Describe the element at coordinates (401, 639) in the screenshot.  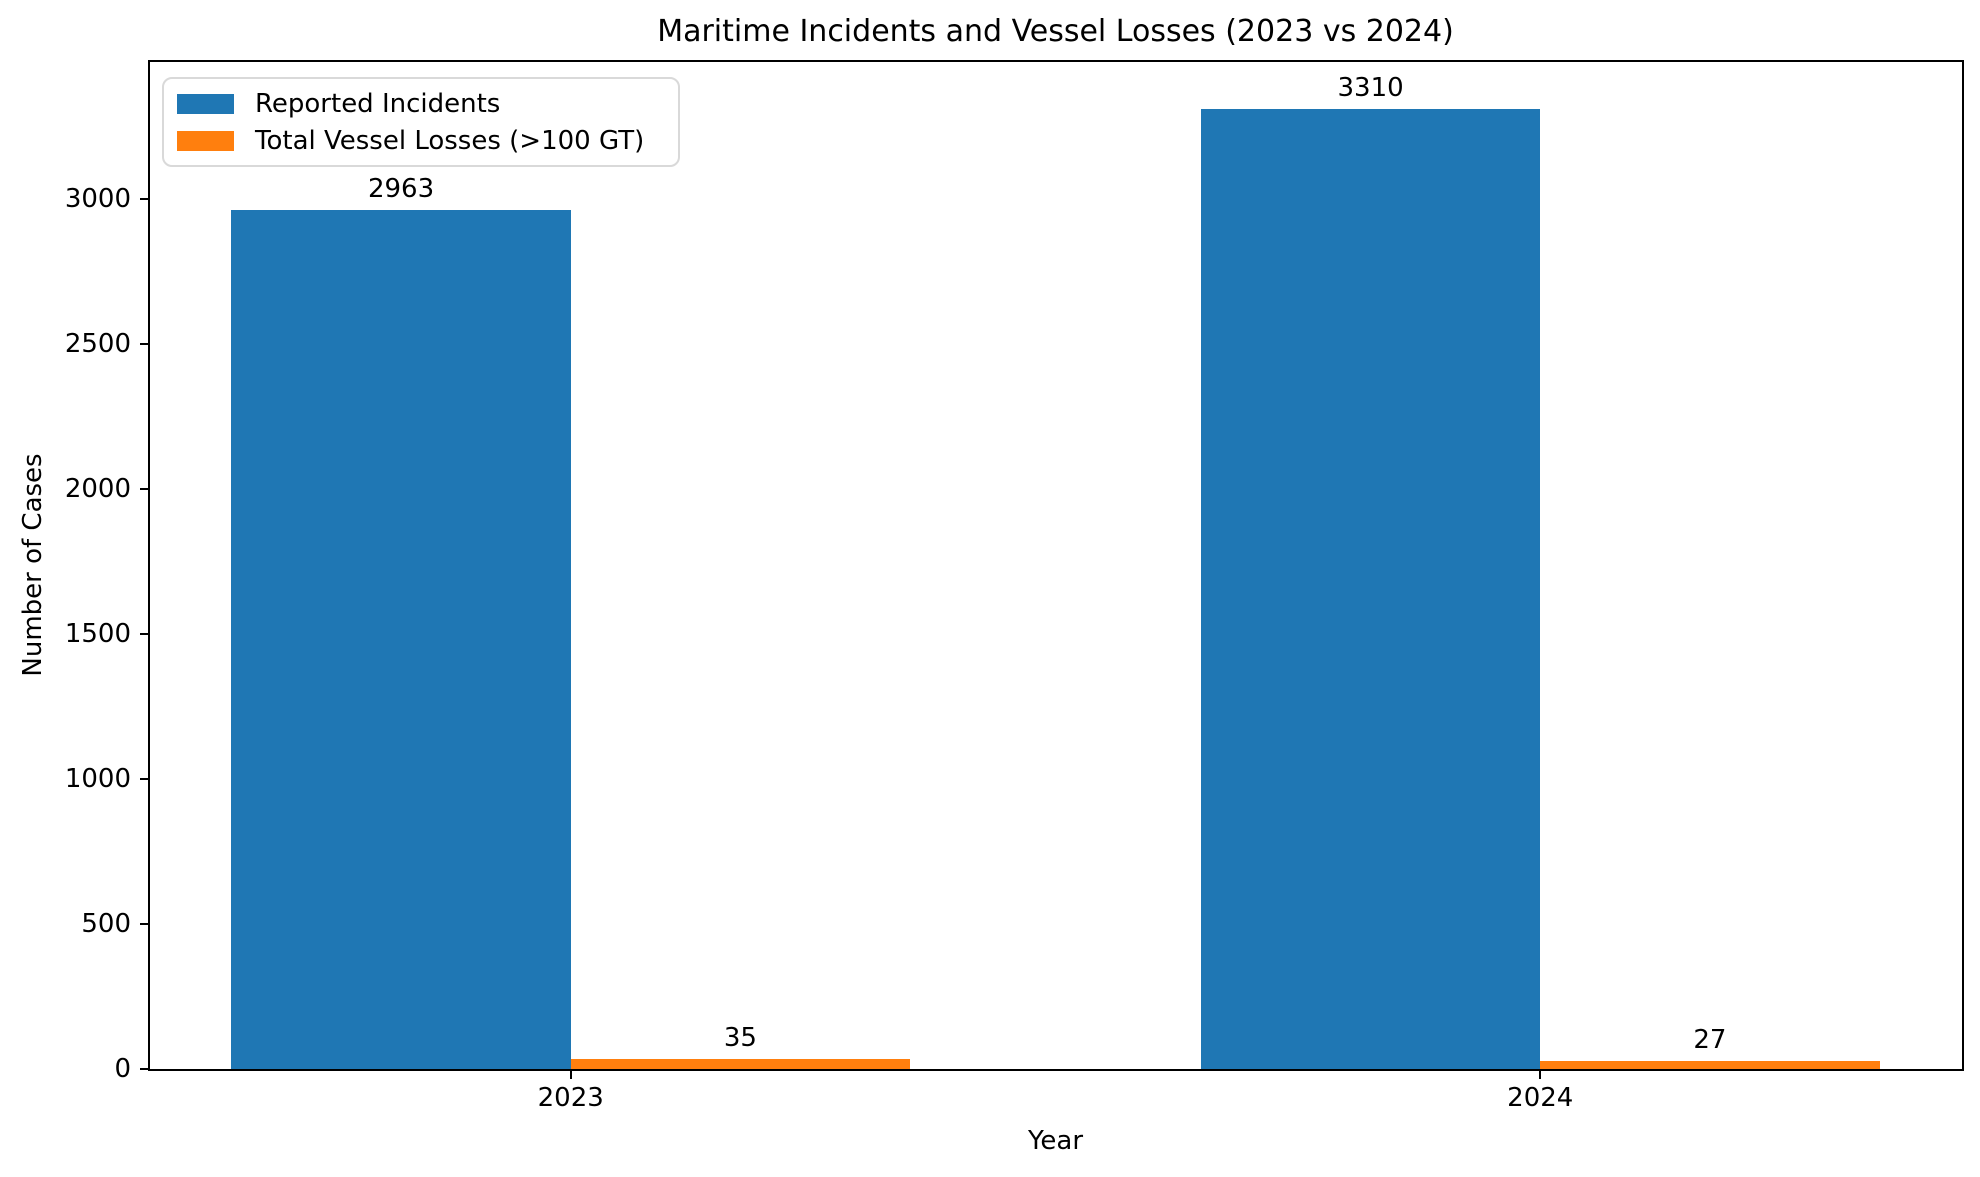
I see `bar-reported-incidents-2023` at that location.